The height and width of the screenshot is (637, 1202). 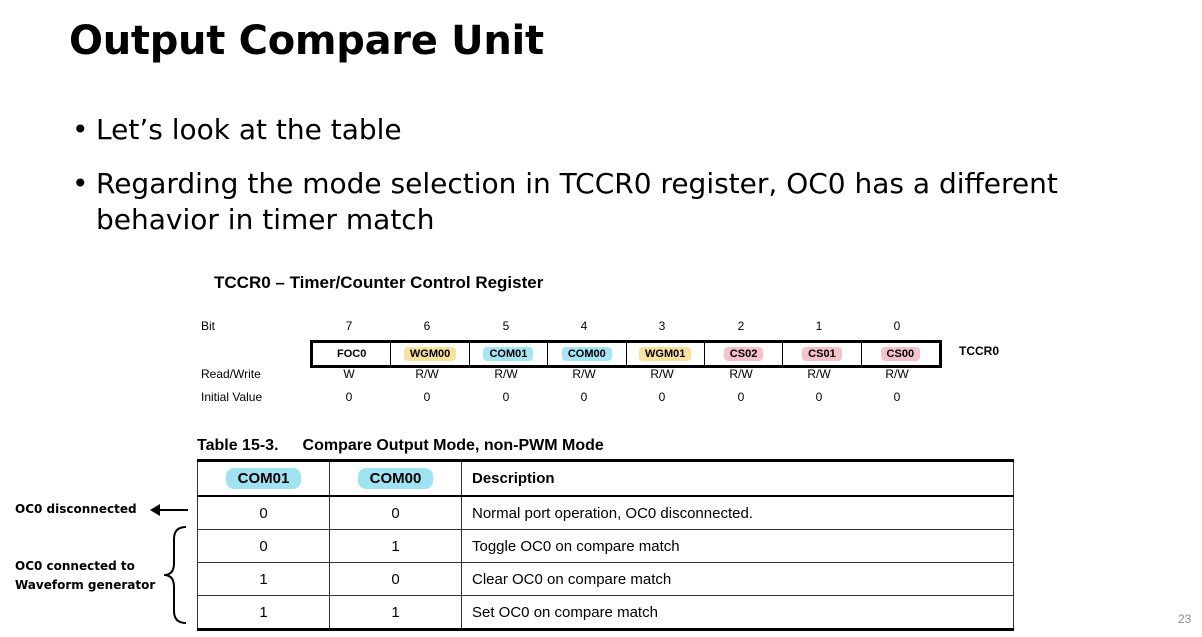 What do you see at coordinates (379, 282) in the screenshot?
I see `register-title: TCCR0 – Timer/Counter Control Register` at bounding box center [379, 282].